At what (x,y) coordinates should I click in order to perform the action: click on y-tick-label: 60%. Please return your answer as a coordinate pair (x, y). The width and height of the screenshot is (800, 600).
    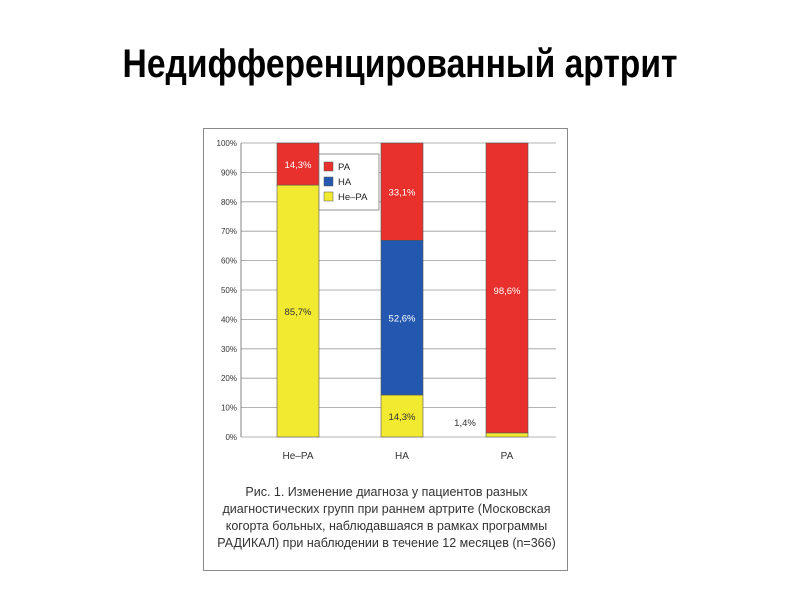
    Looking at the image, I should click on (229, 261).